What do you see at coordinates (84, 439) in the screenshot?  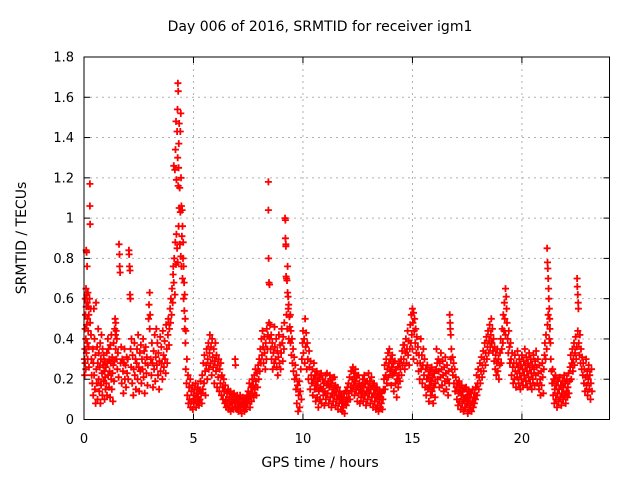 I see `x-tick-label: 0` at bounding box center [84, 439].